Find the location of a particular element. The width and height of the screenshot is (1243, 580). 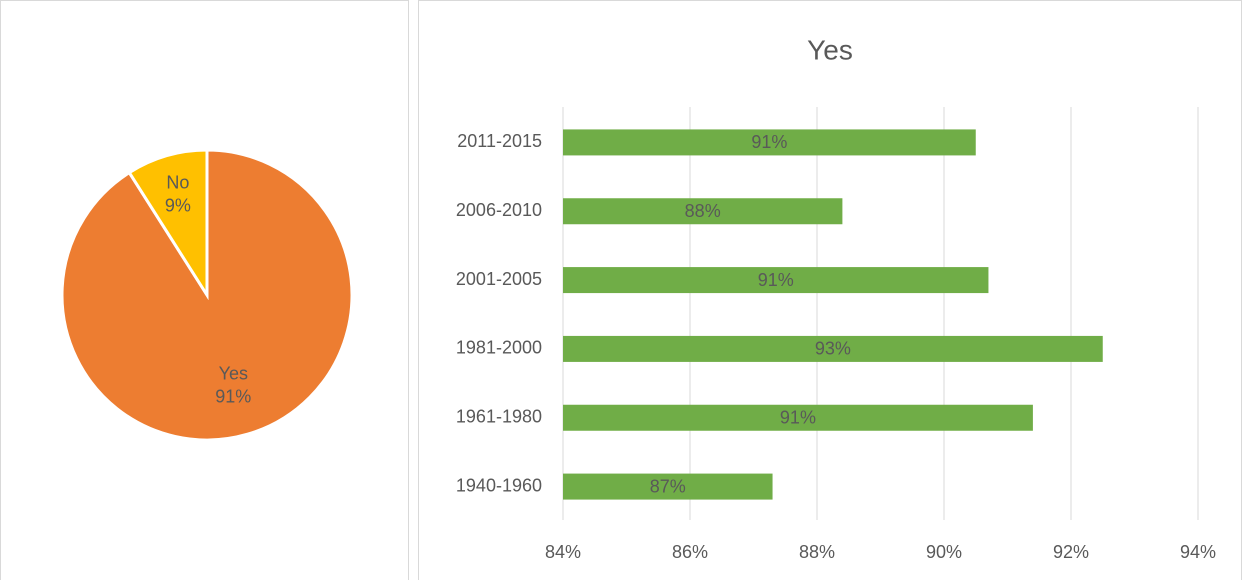

y-tick-label: 1981-2000 is located at coordinates (499, 348).